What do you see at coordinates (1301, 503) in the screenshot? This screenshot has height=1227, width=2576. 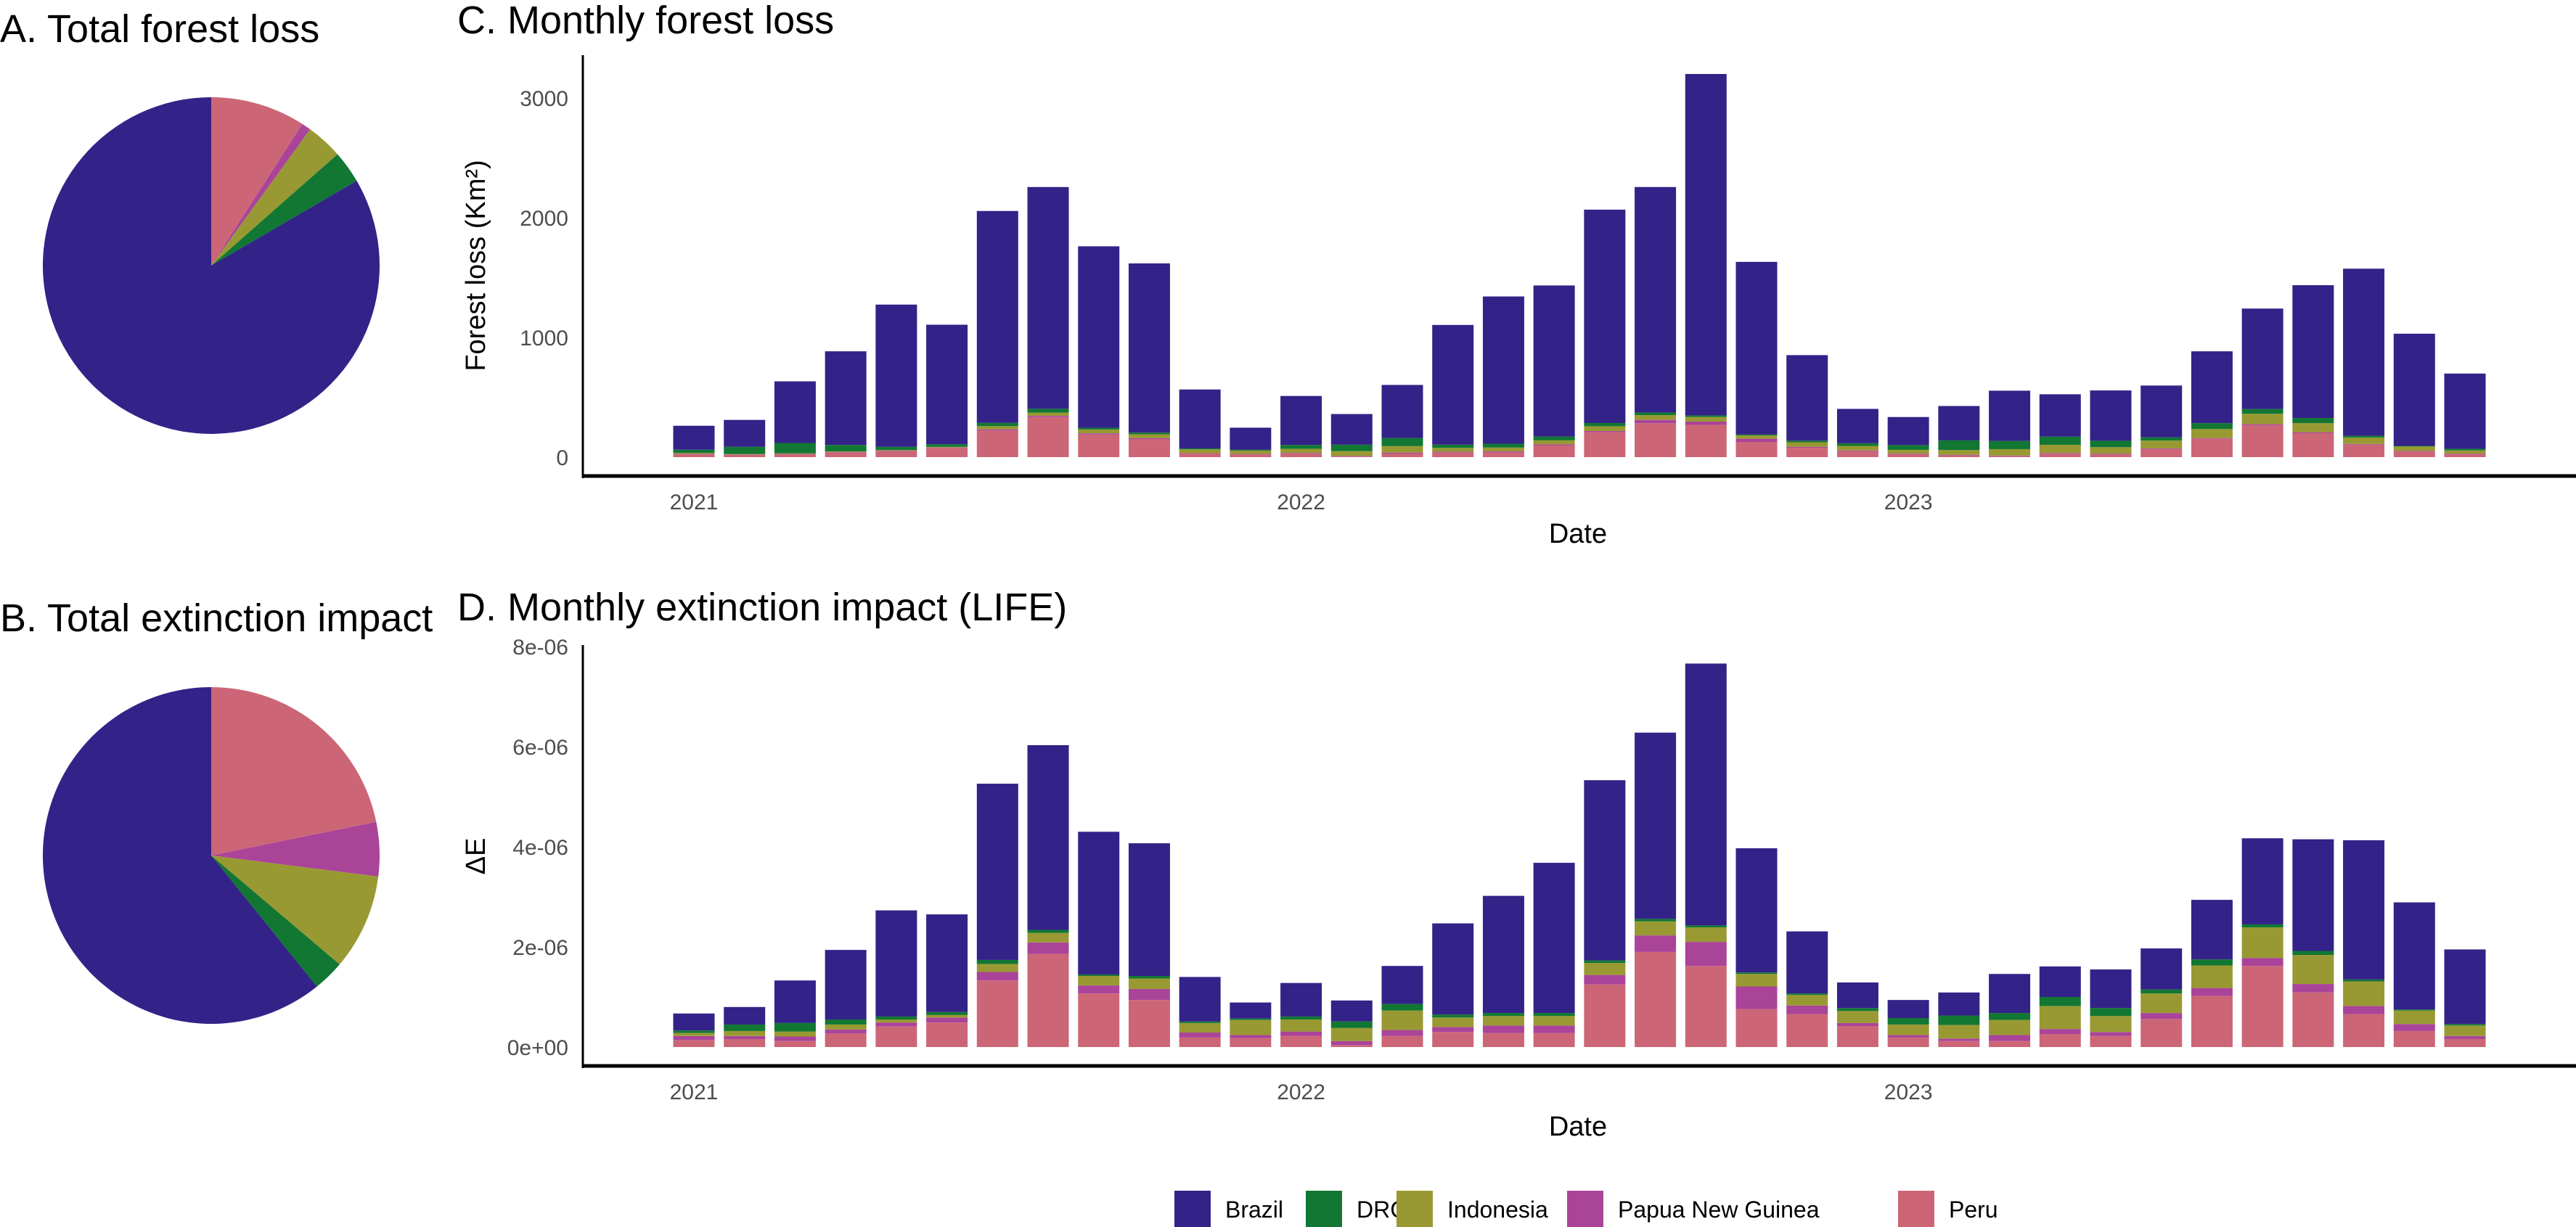 I see `chart-c-xtick-label: 2022` at bounding box center [1301, 503].